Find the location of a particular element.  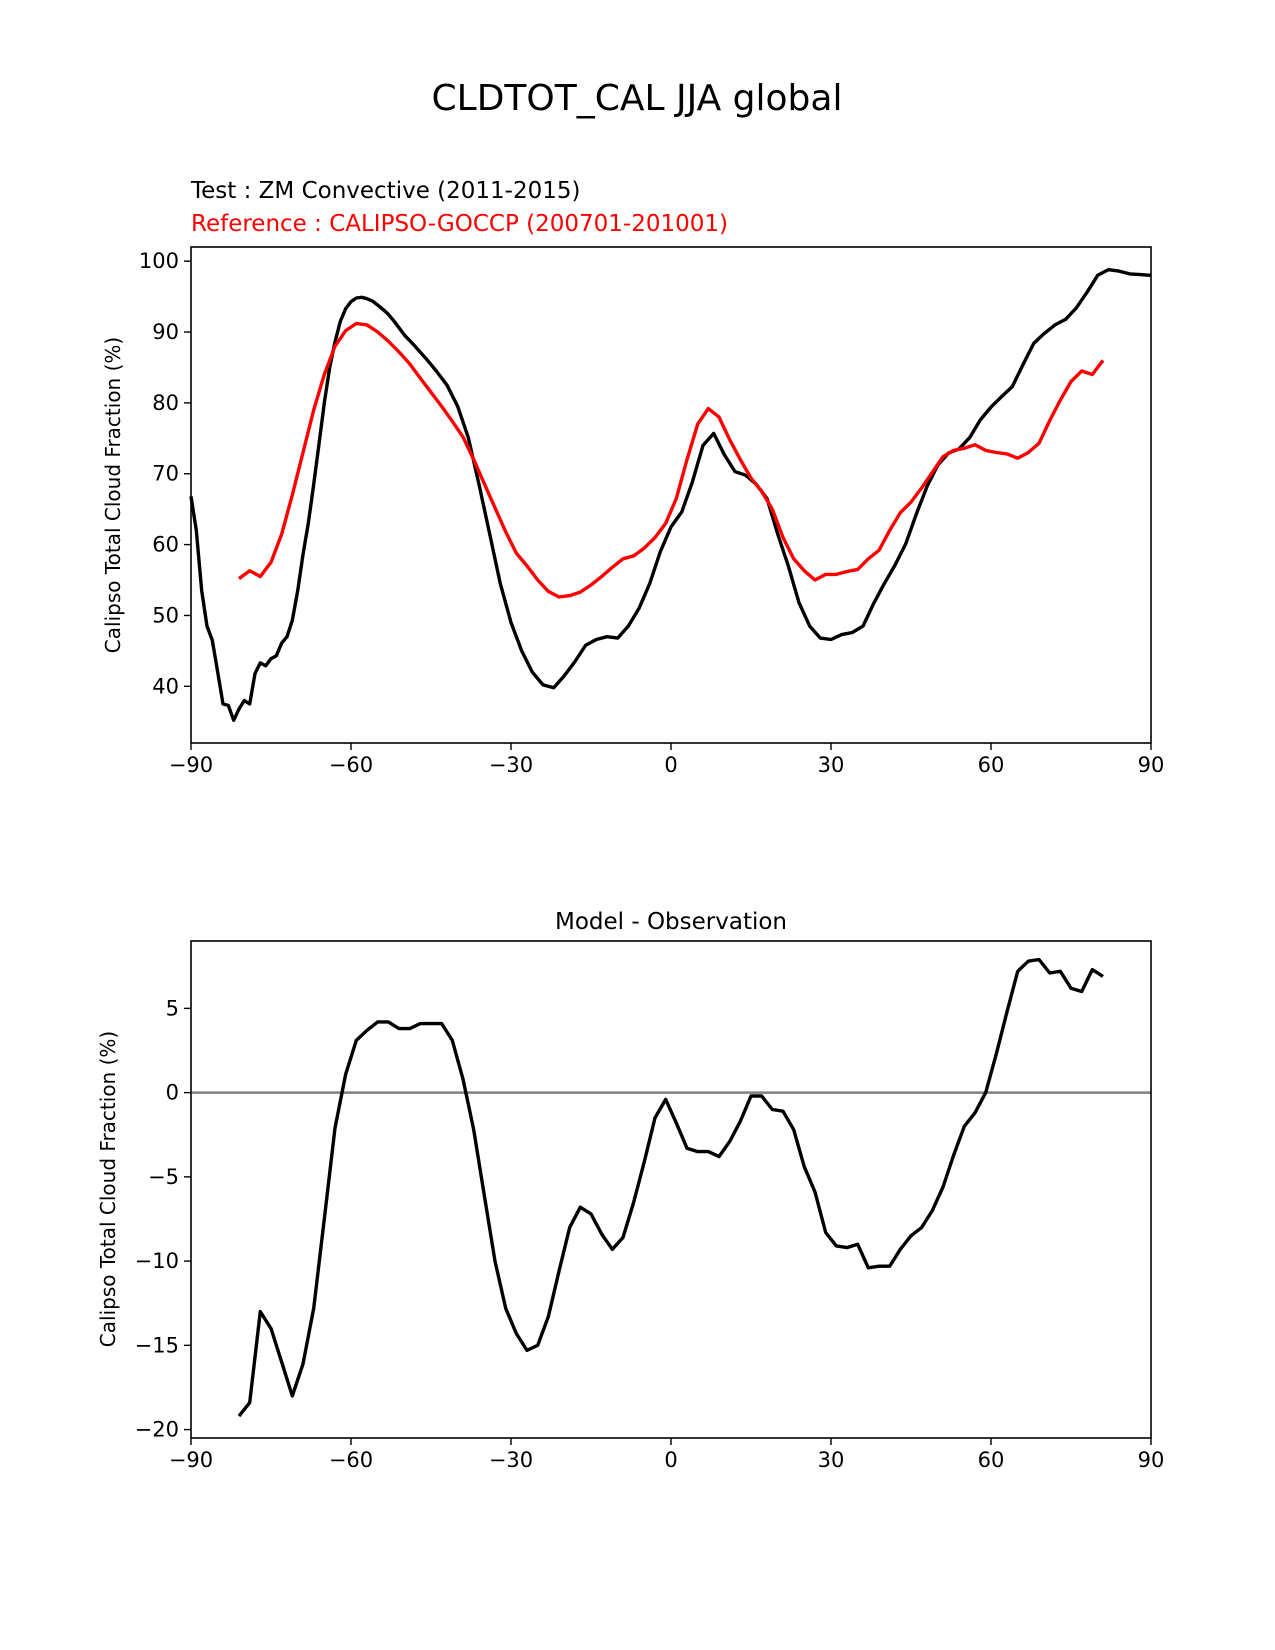

bottom-chart-xtick-label: 30 is located at coordinates (831, 1460).